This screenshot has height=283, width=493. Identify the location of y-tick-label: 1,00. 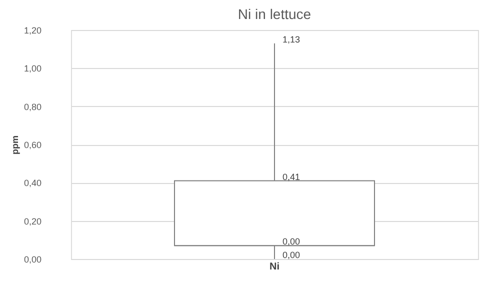
(33, 69).